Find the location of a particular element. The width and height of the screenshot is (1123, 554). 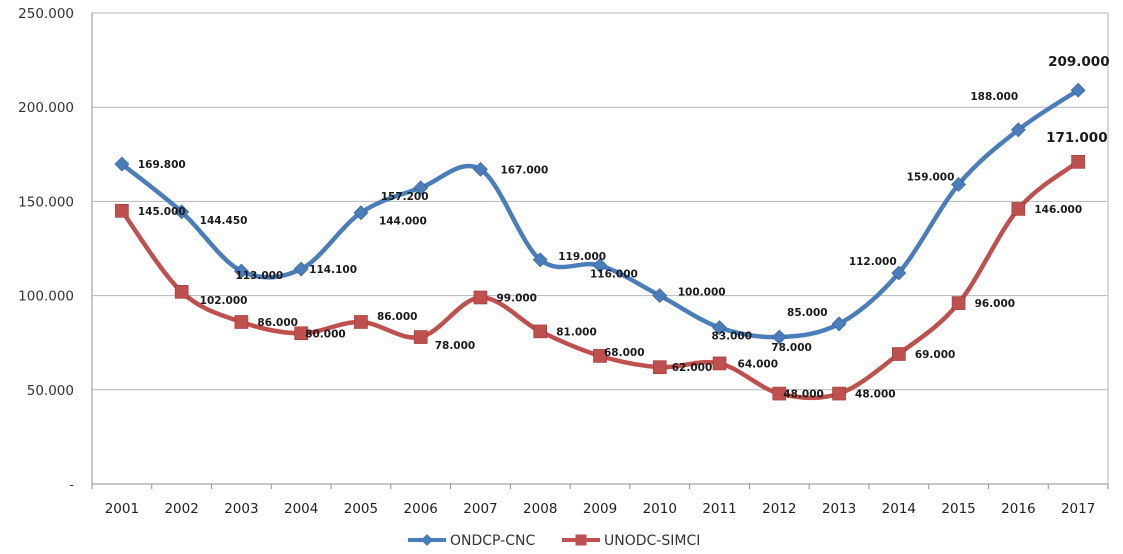

x-tick-label: 2012 is located at coordinates (779, 509).